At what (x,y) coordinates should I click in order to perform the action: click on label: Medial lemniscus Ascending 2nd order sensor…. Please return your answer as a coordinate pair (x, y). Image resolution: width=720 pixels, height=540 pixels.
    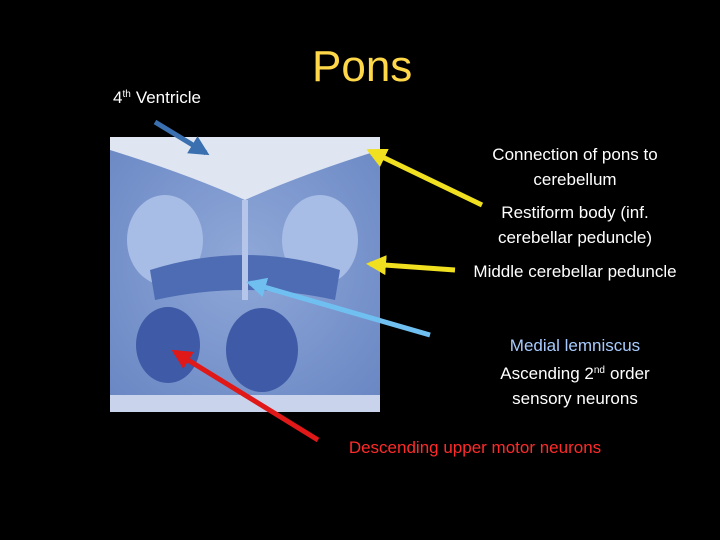
    Looking at the image, I should click on (575, 372).